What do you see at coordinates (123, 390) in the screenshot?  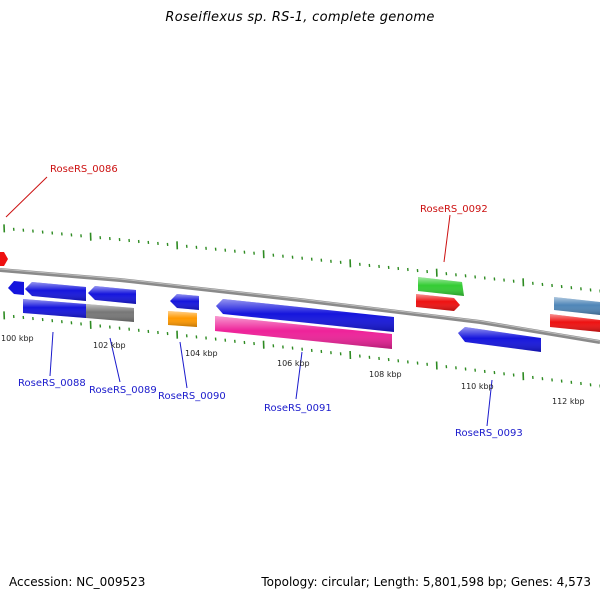 I see `gene-label-rosers-0089: RoseRS_0089` at bounding box center [123, 390].